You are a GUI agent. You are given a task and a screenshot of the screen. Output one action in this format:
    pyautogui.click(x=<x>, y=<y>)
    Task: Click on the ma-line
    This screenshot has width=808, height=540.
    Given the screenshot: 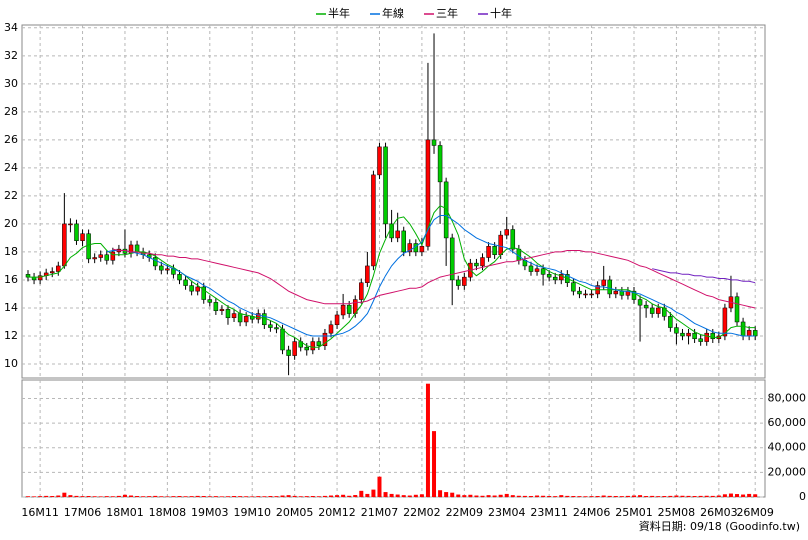 What is the action you would take?
    pyautogui.click(x=704, y=276)
    